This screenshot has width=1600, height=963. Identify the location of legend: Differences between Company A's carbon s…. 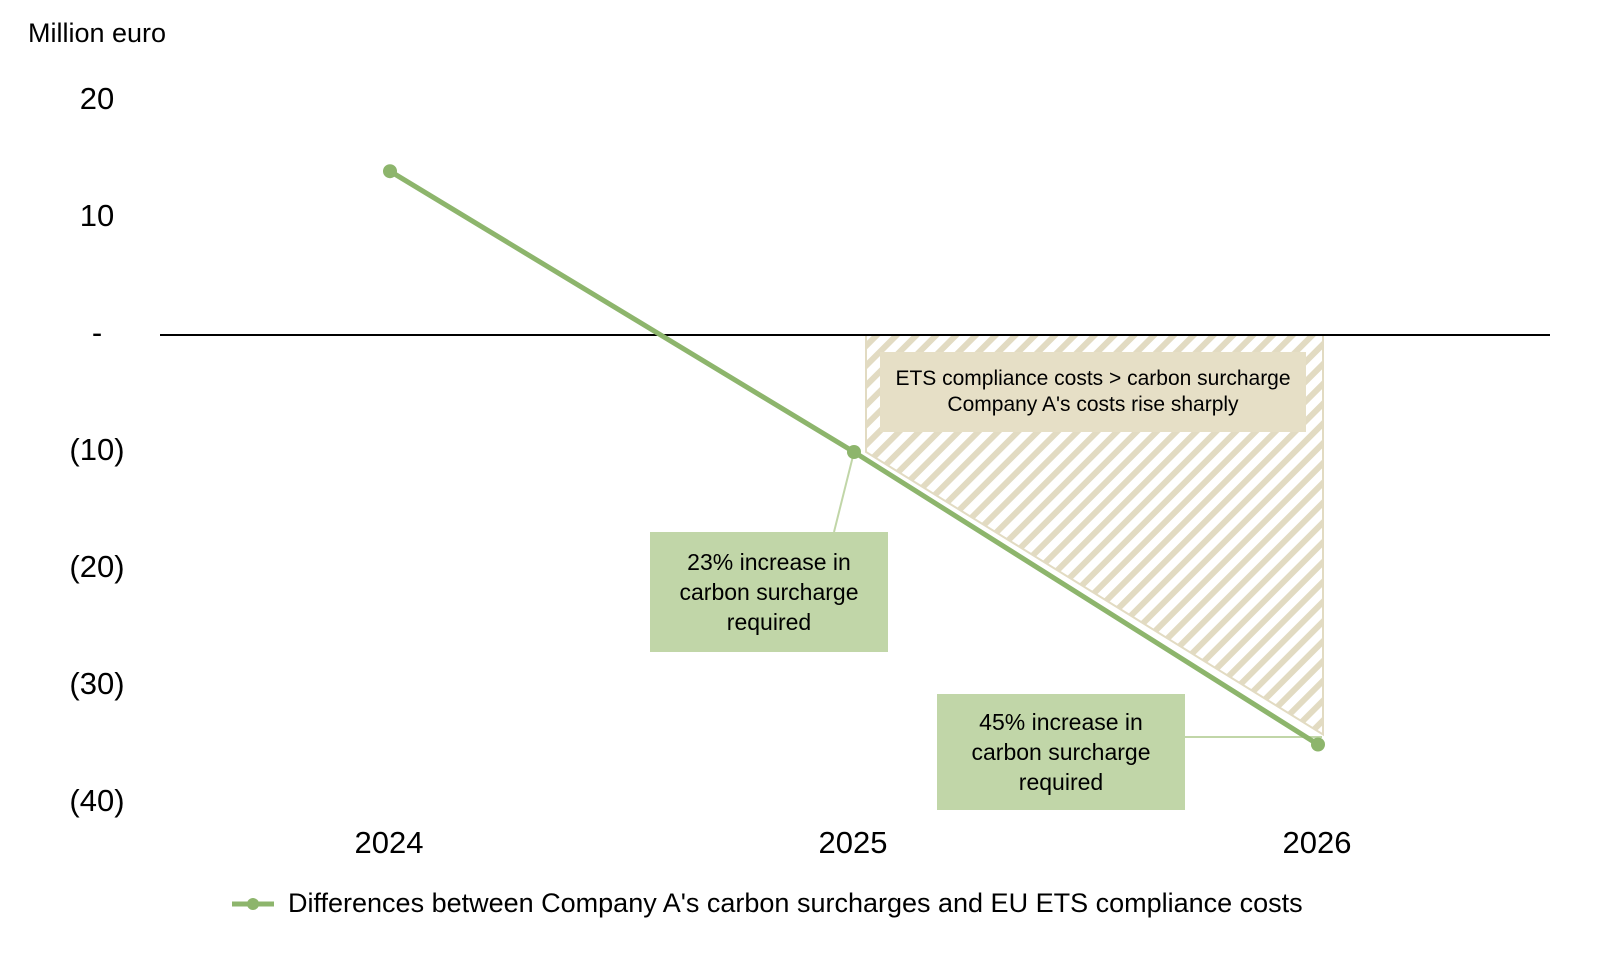
(767, 903).